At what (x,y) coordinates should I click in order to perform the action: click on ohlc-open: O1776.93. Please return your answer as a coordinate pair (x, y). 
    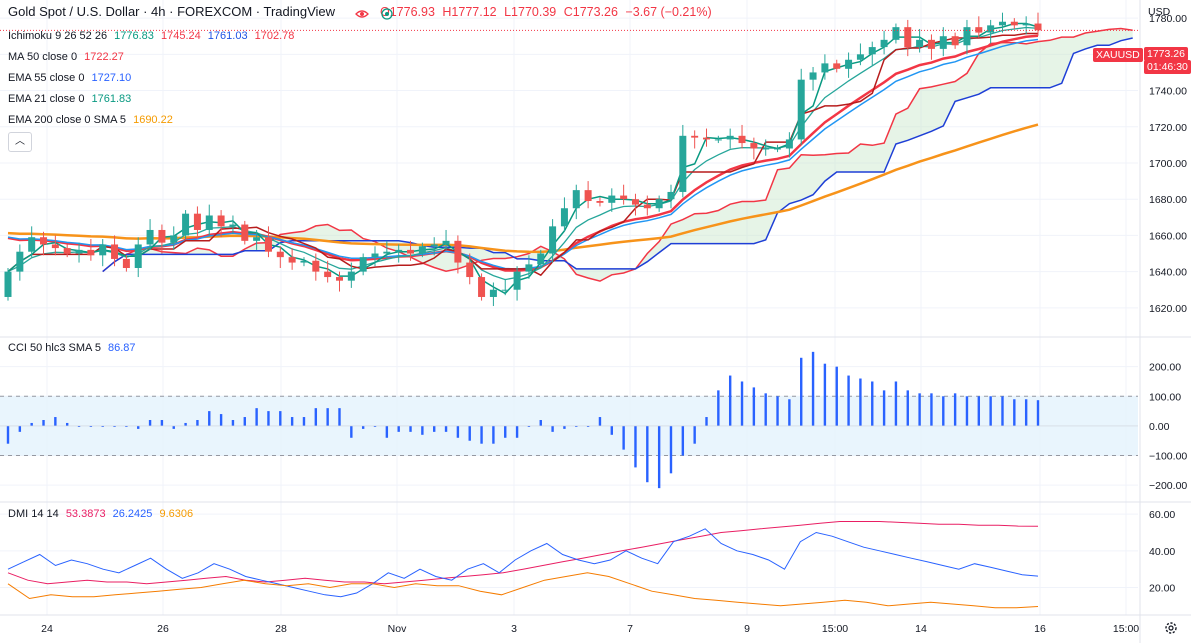
    Looking at the image, I should click on (407, 12).